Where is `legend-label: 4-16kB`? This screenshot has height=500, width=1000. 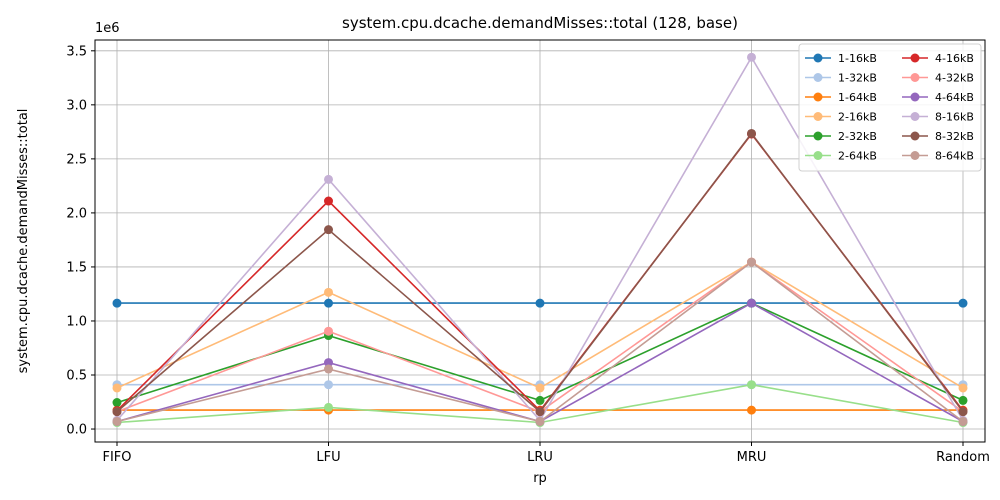
legend-label: 4-16kB is located at coordinates (954, 58).